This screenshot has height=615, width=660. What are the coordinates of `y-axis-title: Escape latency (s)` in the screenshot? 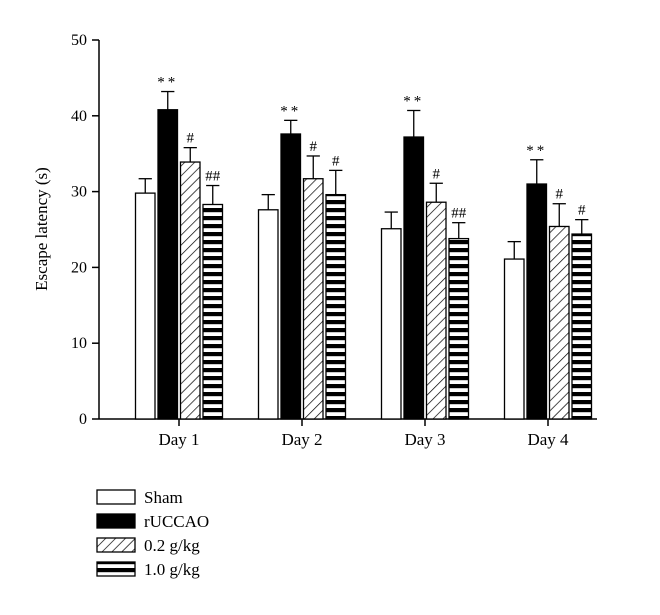 It's located at (41, 229).